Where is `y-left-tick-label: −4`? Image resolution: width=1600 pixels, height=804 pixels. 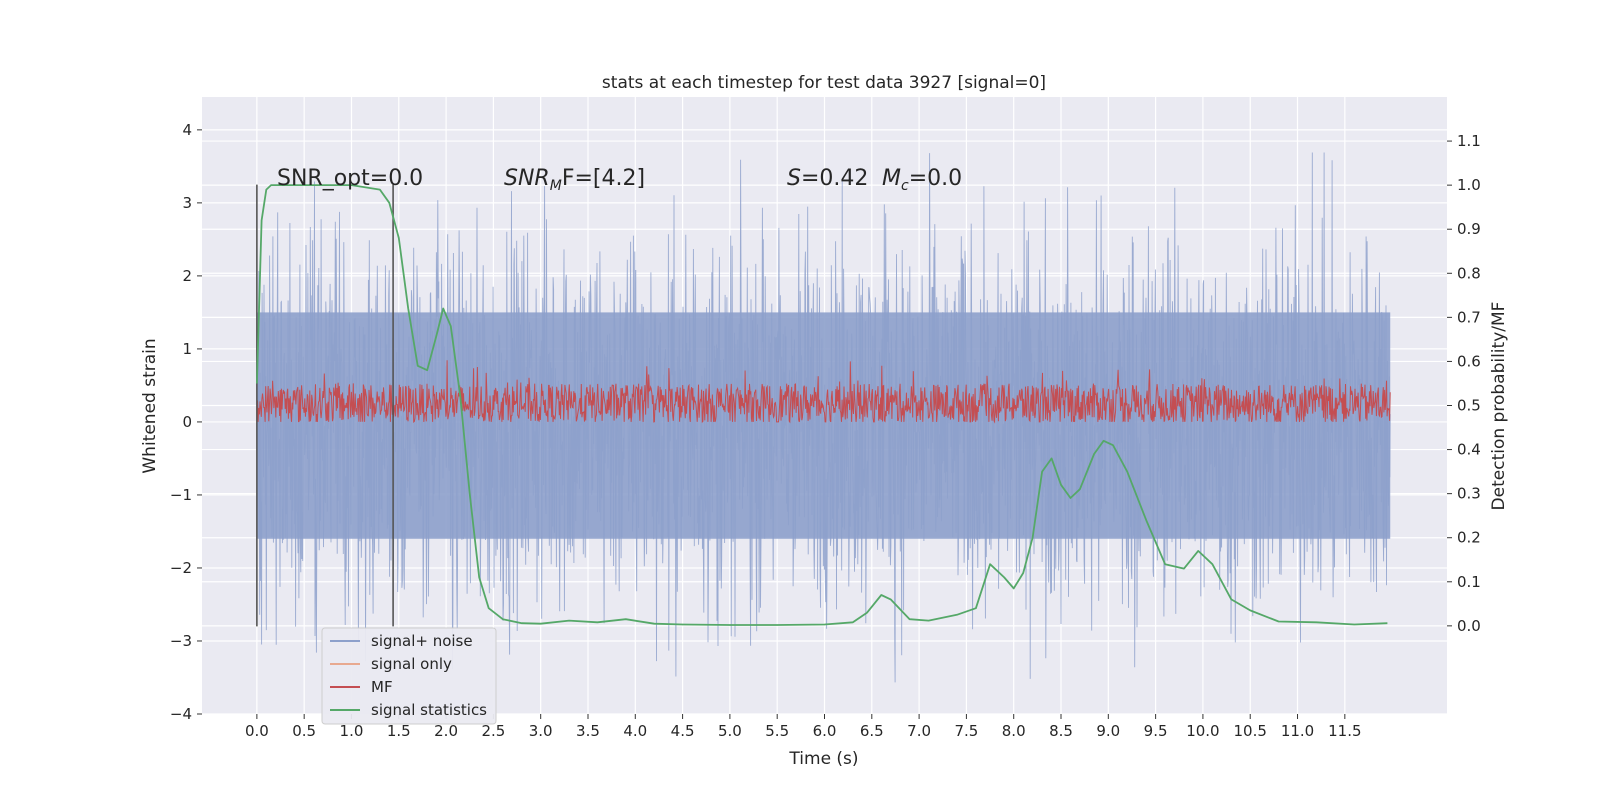 y-left-tick-label: −4 is located at coordinates (181, 714).